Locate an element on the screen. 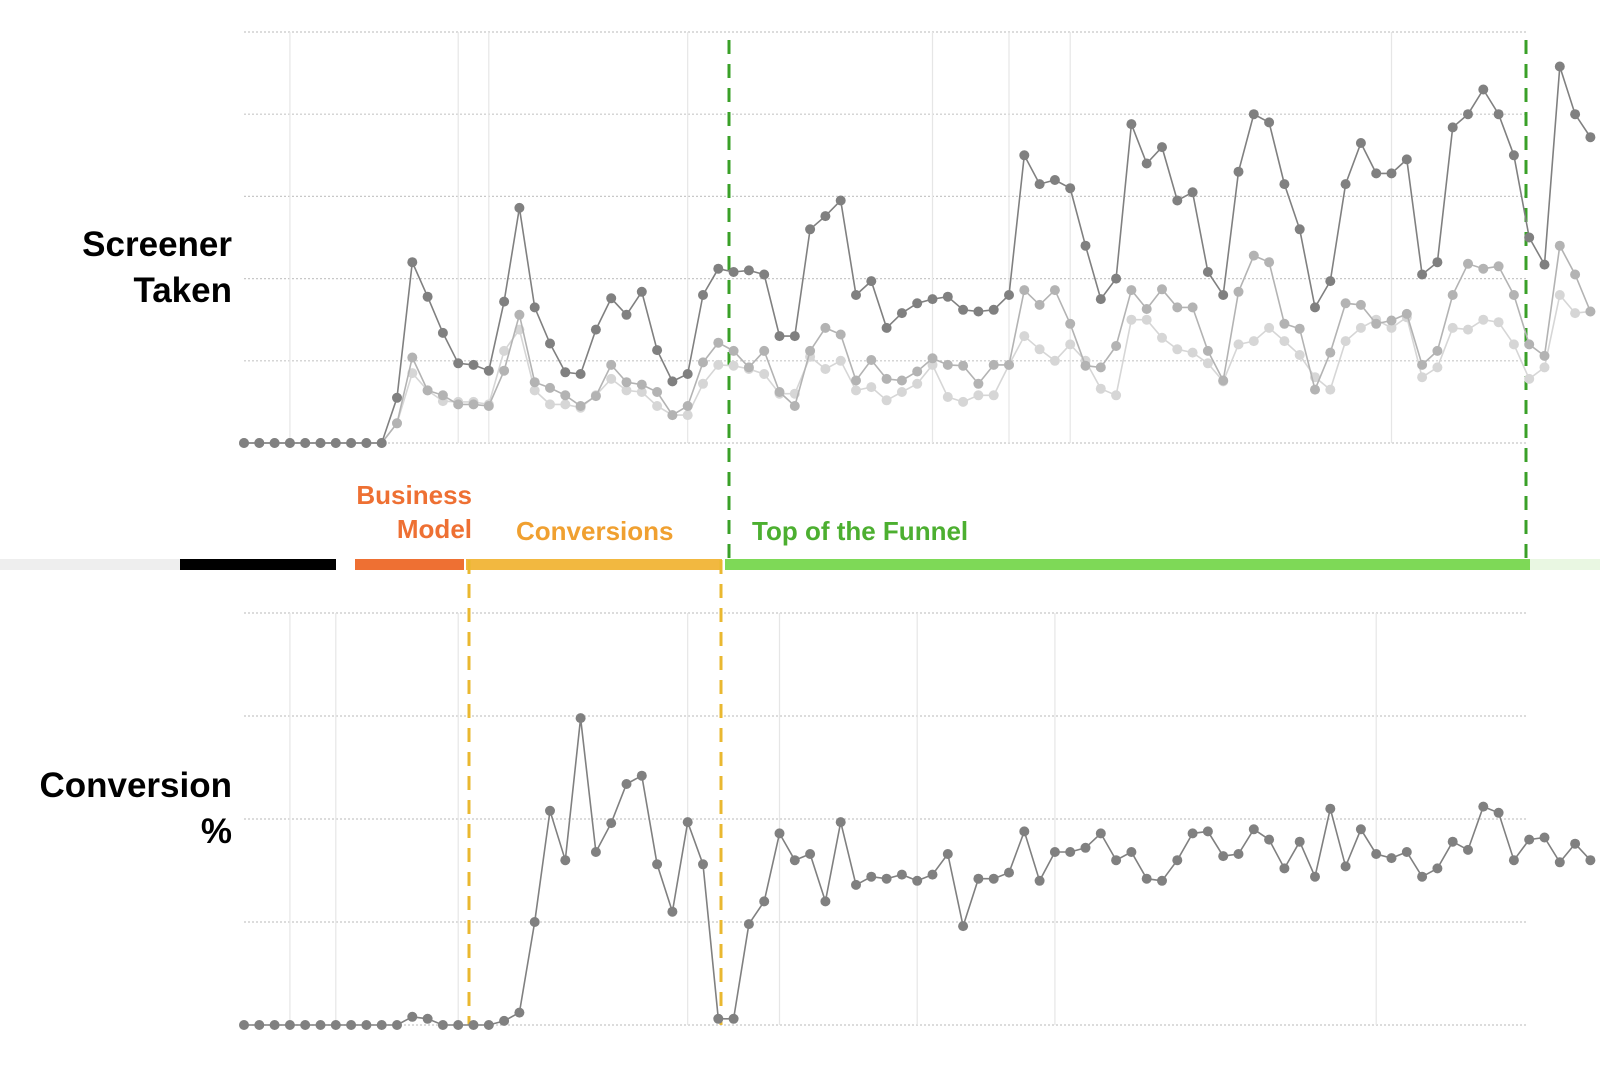 The width and height of the screenshot is (1600, 1071). business-model-label-line-1: Business is located at coordinates (414, 495).